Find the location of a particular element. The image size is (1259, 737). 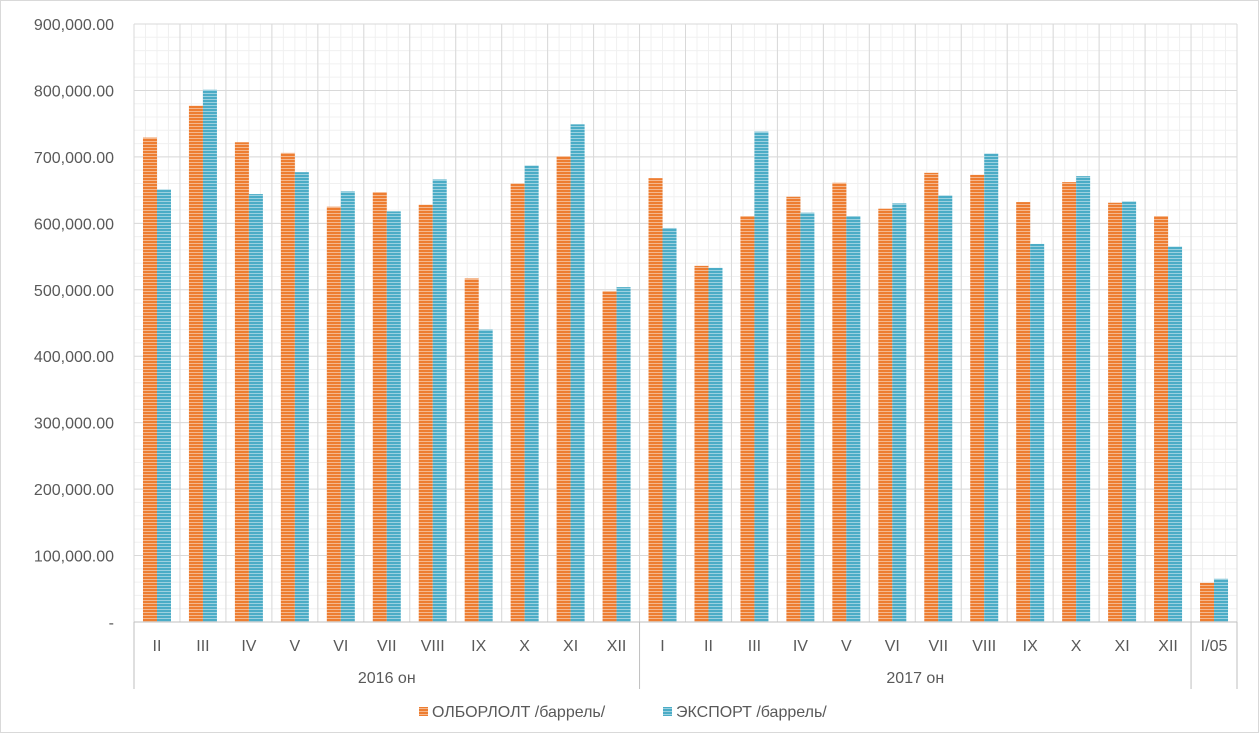

y-tick-label: 900,000.00 is located at coordinates (74, 25).